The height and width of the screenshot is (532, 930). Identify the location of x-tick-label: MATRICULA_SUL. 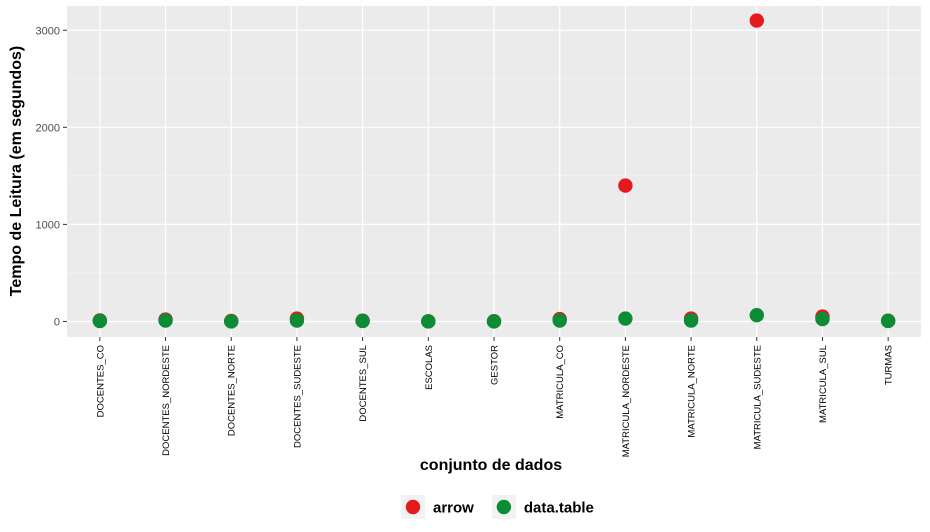
(823, 384).